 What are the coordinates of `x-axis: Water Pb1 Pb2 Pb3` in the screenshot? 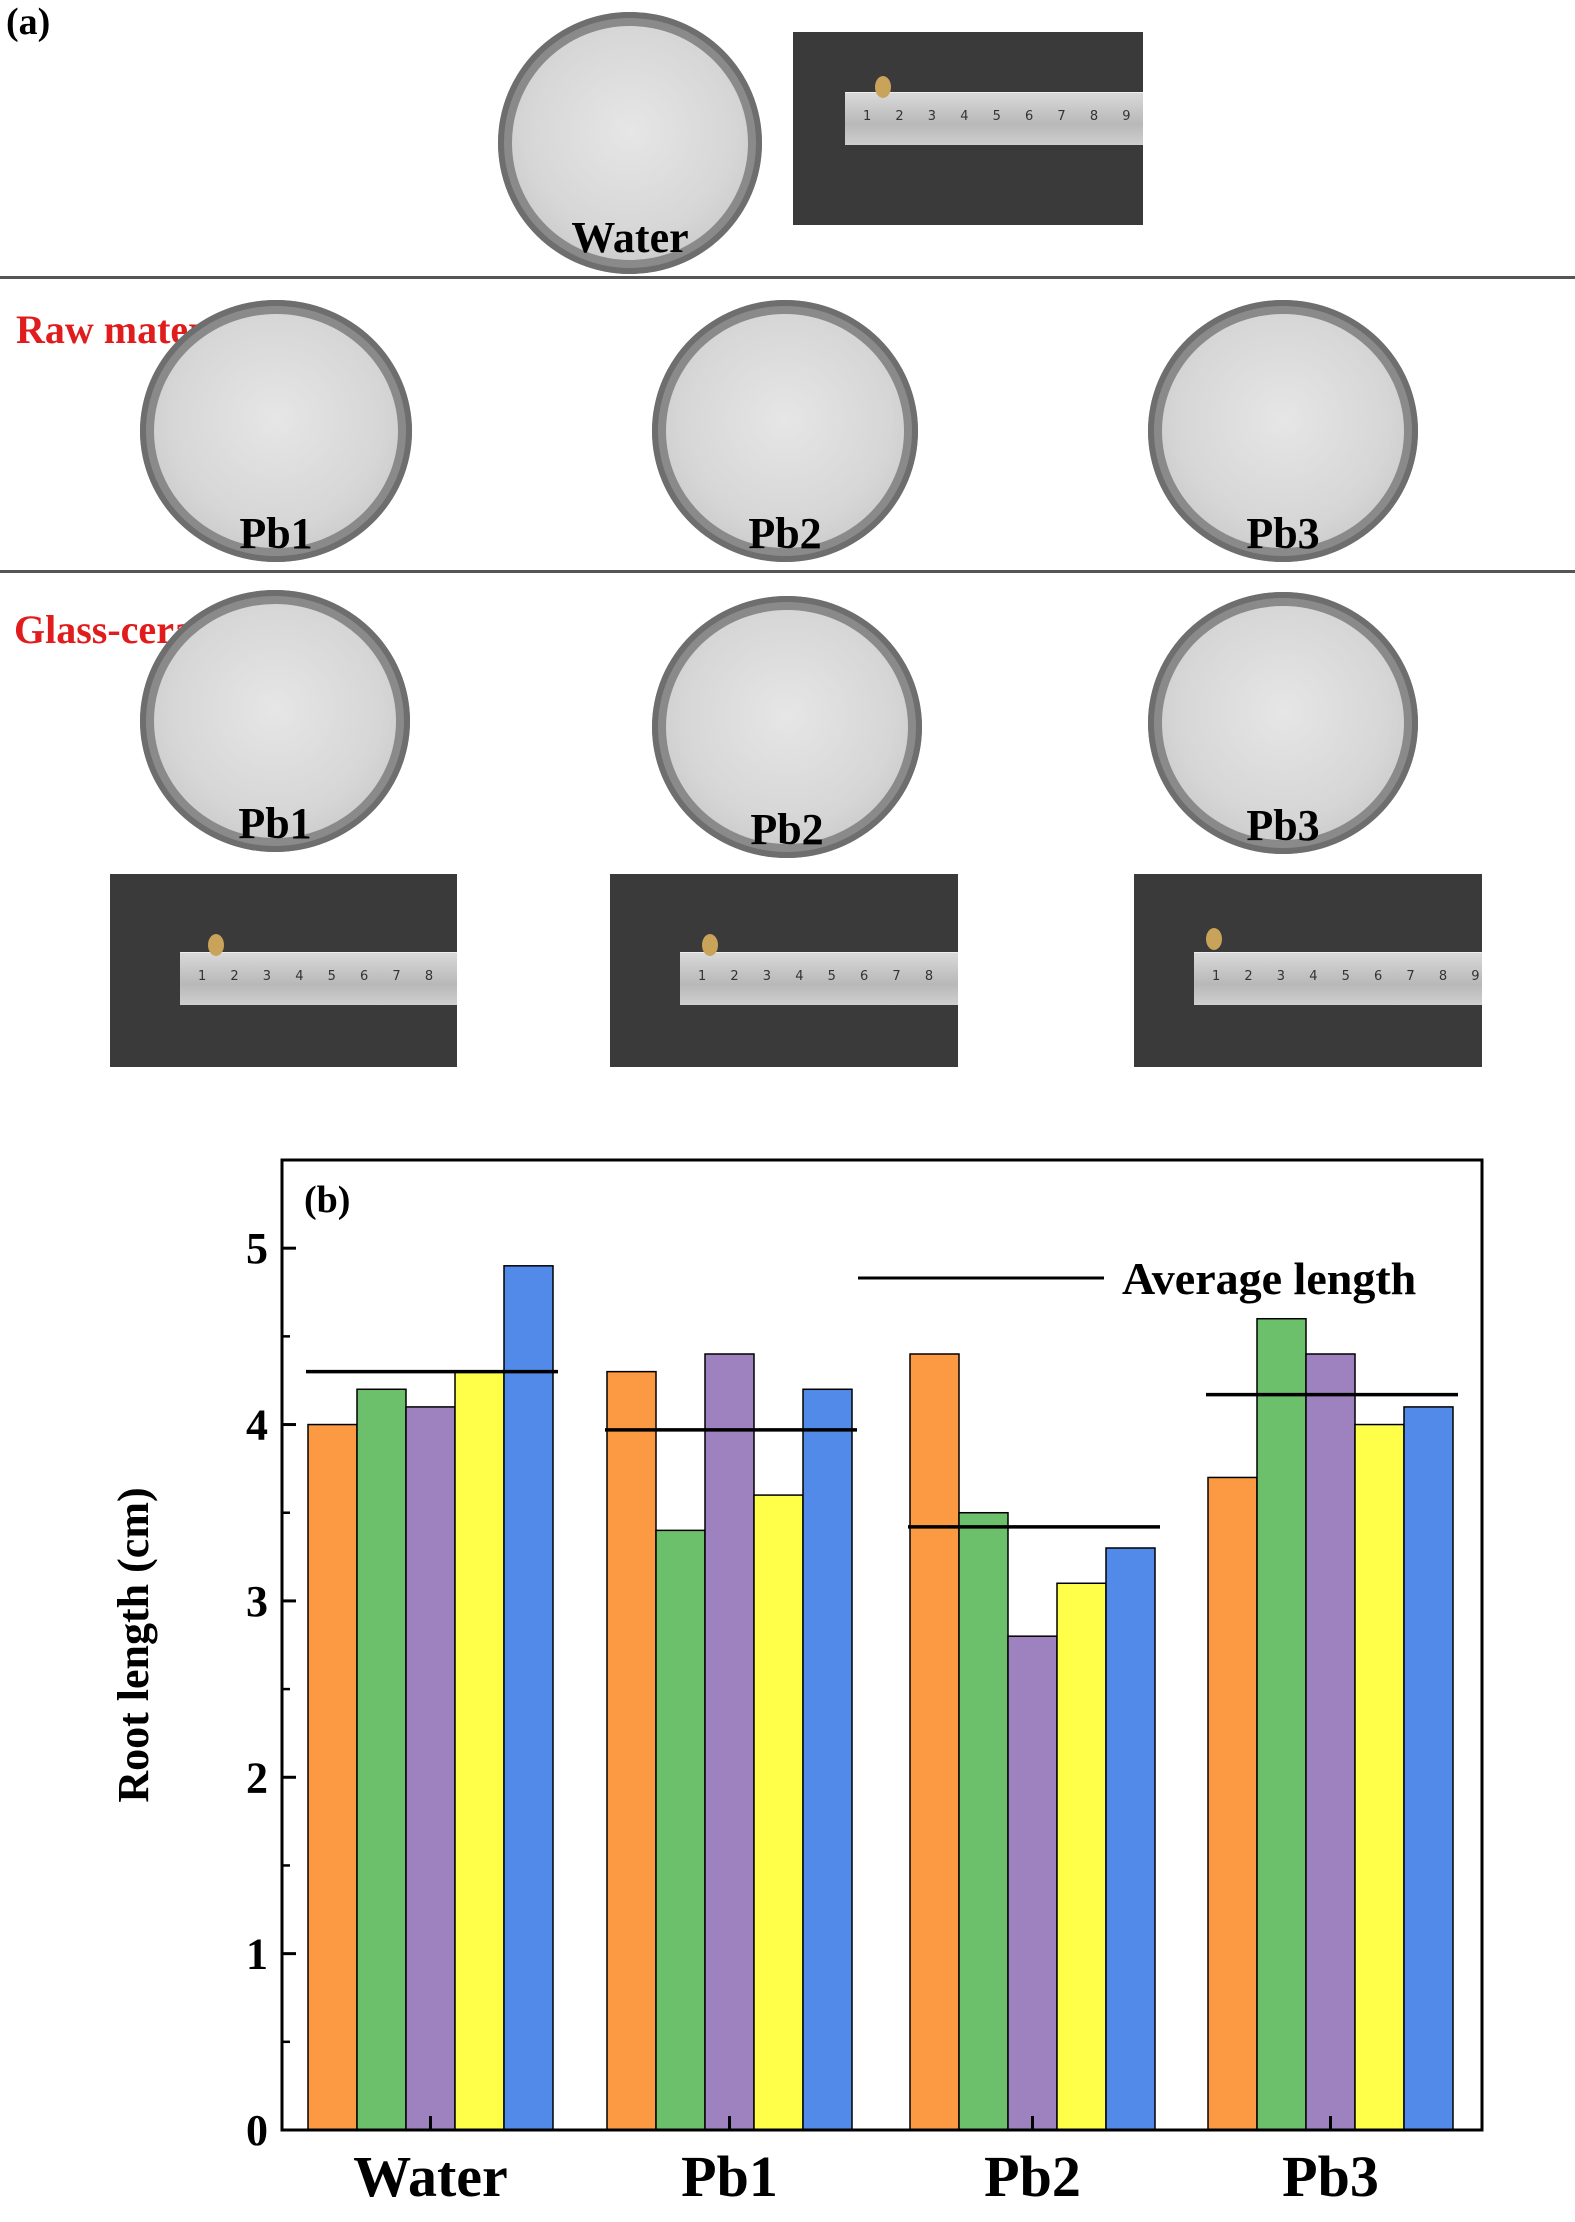 It's located at (866, 2162).